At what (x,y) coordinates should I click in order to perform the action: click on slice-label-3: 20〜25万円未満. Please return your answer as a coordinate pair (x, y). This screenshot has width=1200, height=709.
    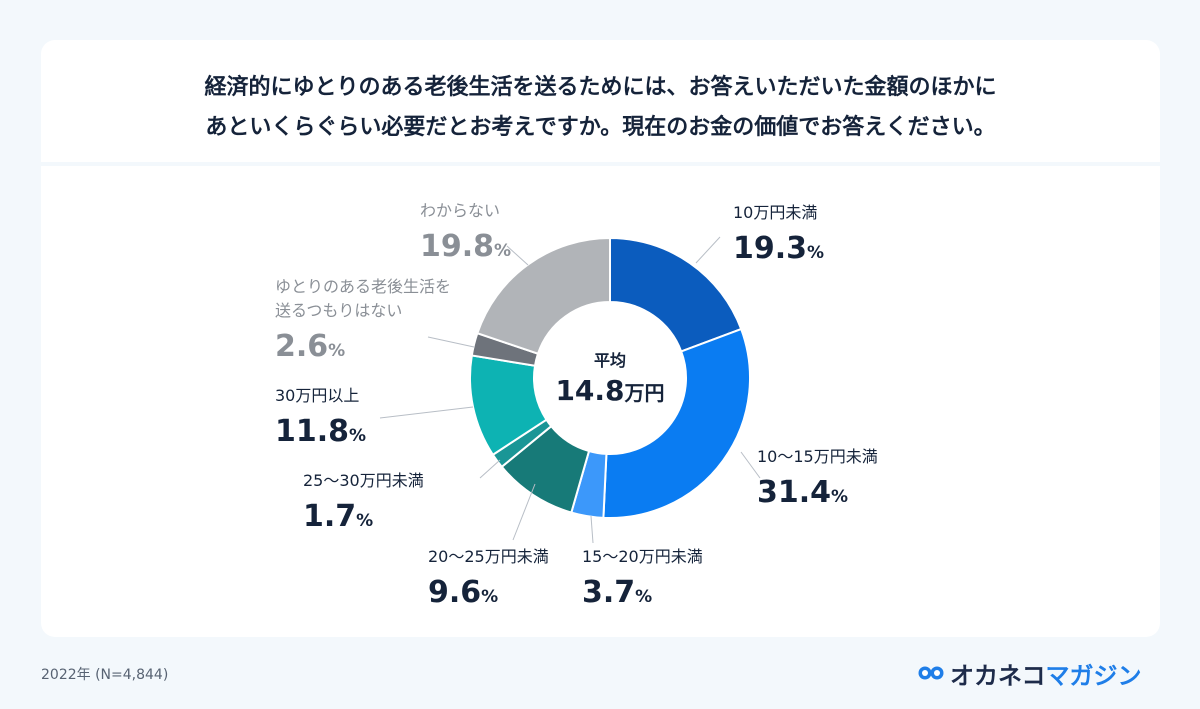
    Looking at the image, I should click on (488, 556).